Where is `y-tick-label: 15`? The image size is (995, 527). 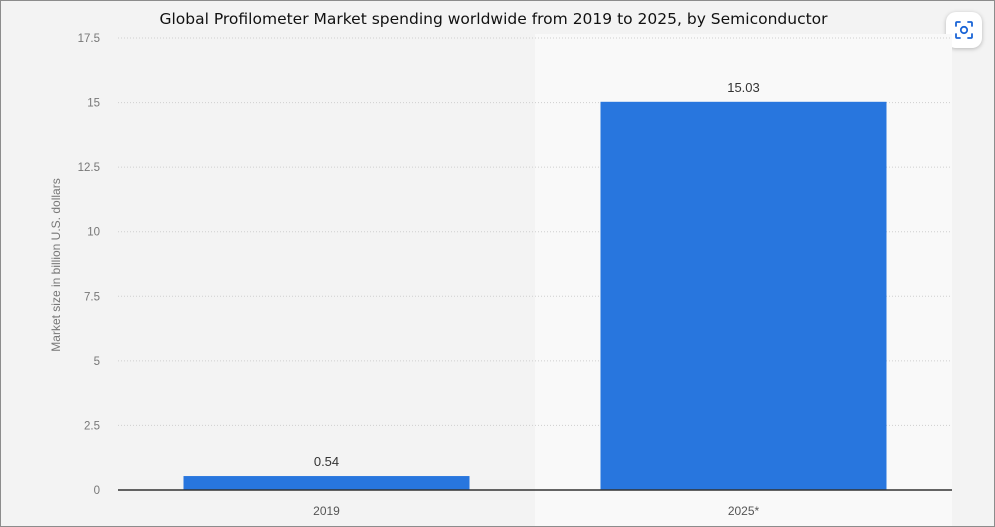
y-tick-label: 15 is located at coordinates (93, 104).